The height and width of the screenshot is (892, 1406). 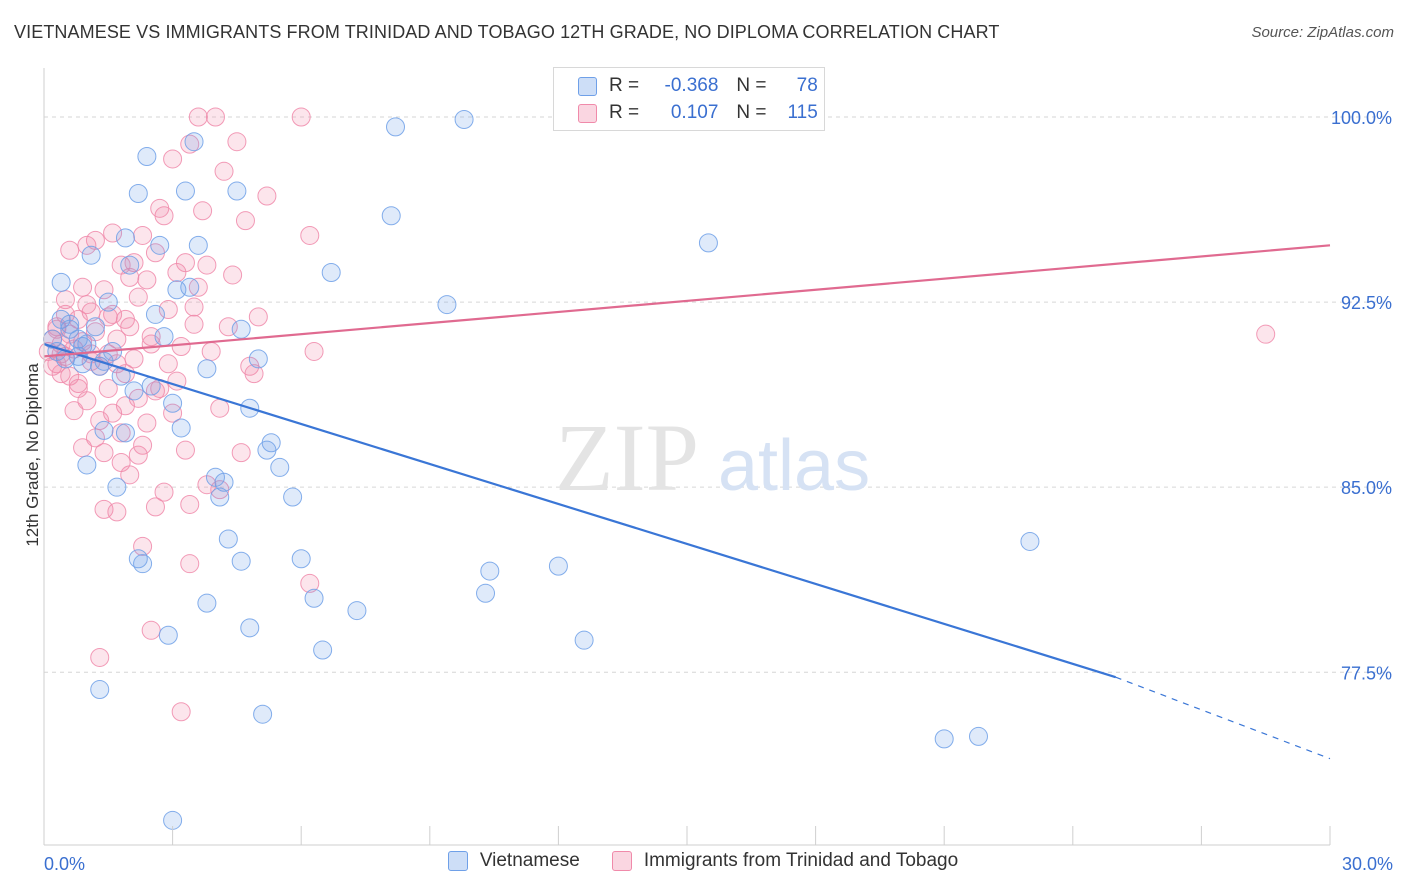 What do you see at coordinates (691, 85) in the screenshot?
I see `r-value: -0.368` at bounding box center [691, 85].